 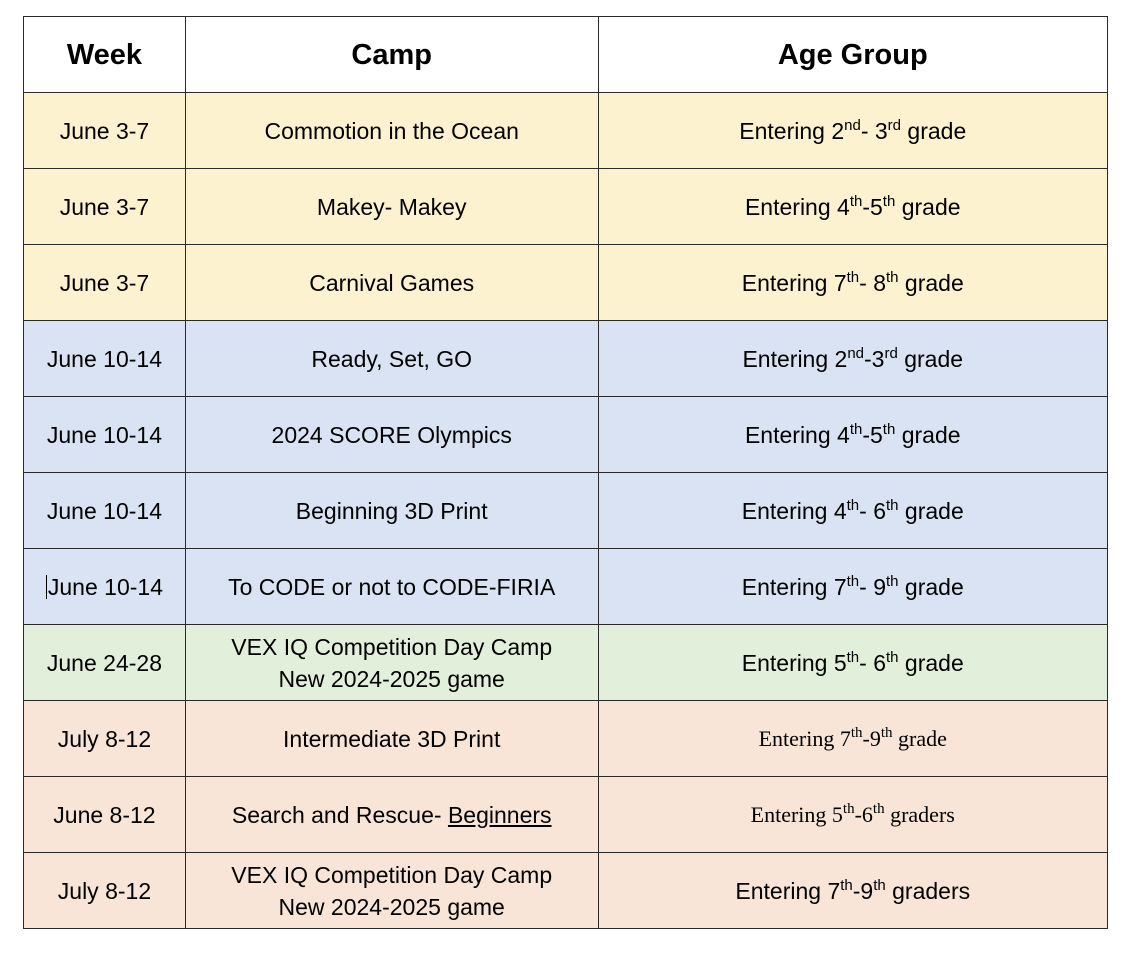 I want to click on age-group-cell: Entering 7th- 8th grade, so click(x=853, y=282).